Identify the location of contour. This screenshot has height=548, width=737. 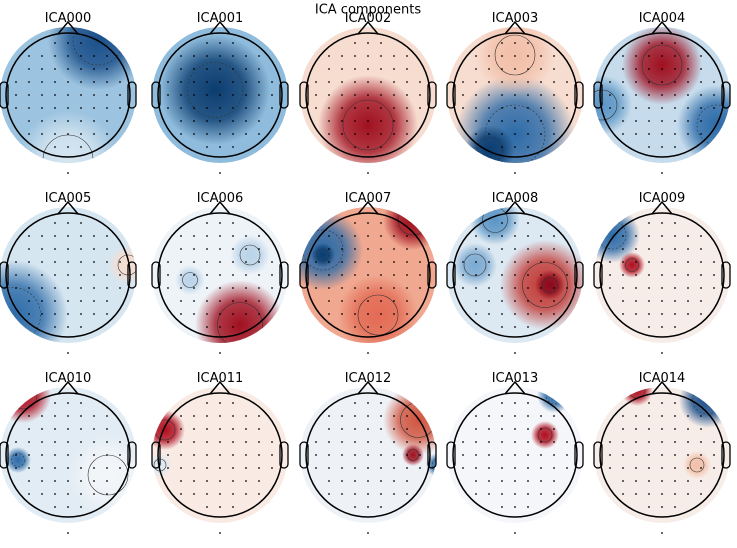
(323, 255).